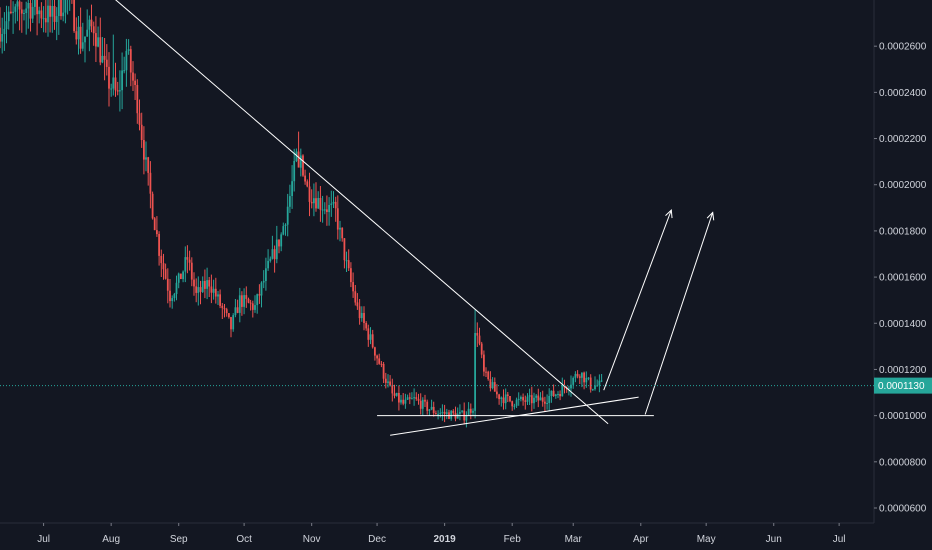 This screenshot has height=550, width=932. Describe the element at coordinates (514, 416) in the screenshot. I see `ascending-support-line` at that location.